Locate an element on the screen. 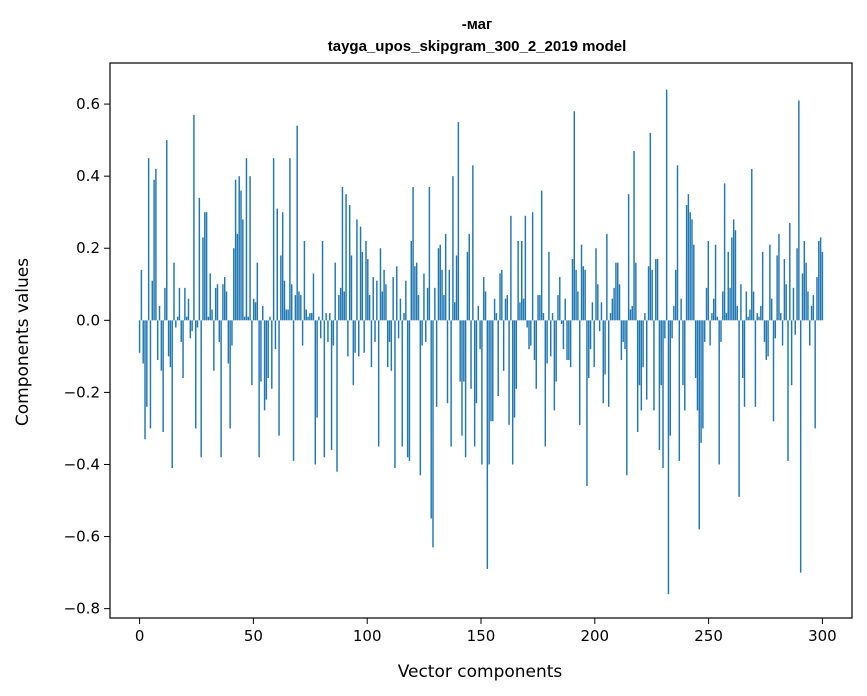 This screenshot has height=696, width=867. x-tick-label: 250 is located at coordinates (708, 636).